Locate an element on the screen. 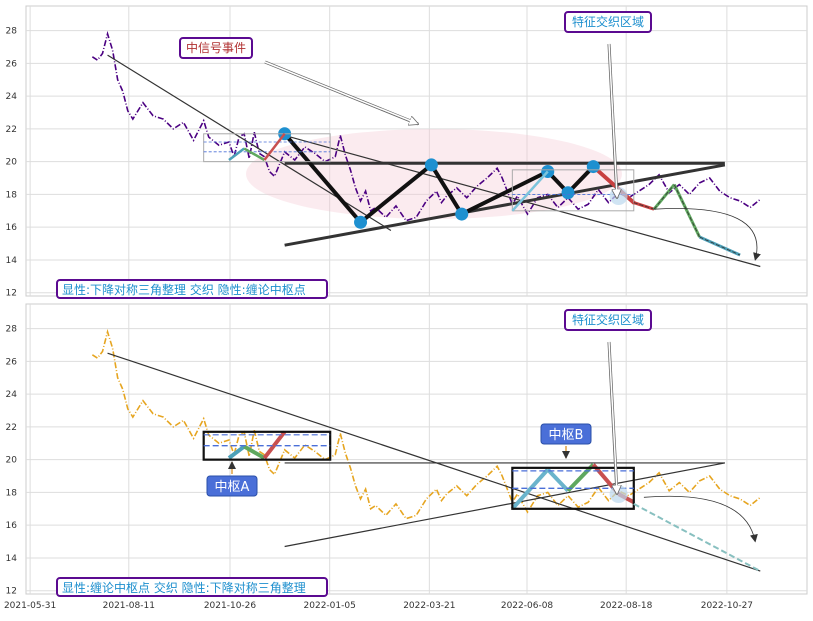  top-callout-signal: 中信号事件 is located at coordinates (216, 48).